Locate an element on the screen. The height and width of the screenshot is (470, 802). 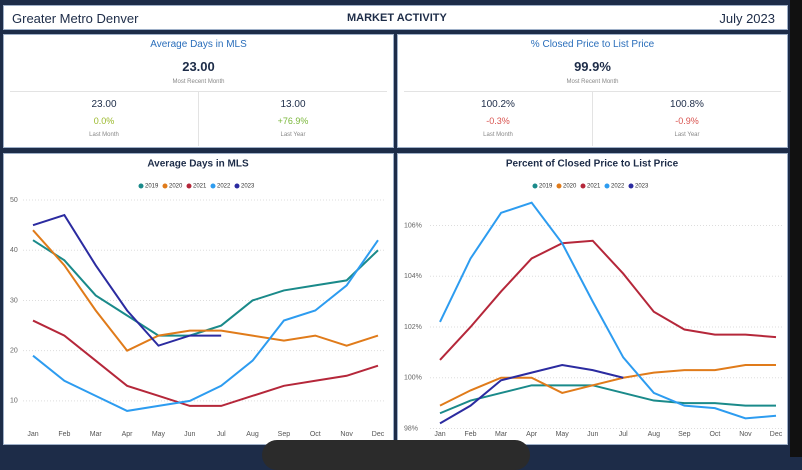
region: Greater Metro Denver is located at coordinates (75, 18).